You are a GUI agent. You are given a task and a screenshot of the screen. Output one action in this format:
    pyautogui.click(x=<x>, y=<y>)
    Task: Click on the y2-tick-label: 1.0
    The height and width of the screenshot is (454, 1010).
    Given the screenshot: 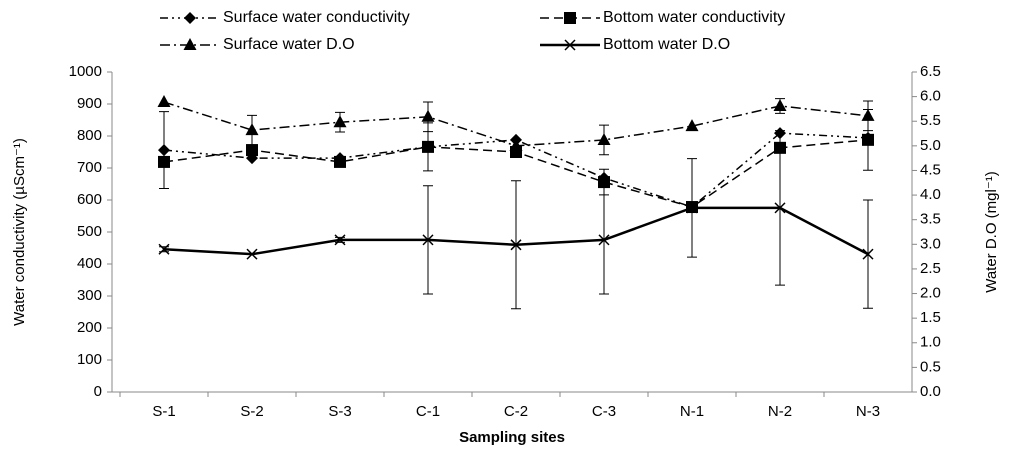 What is the action you would take?
    pyautogui.click(x=930, y=342)
    